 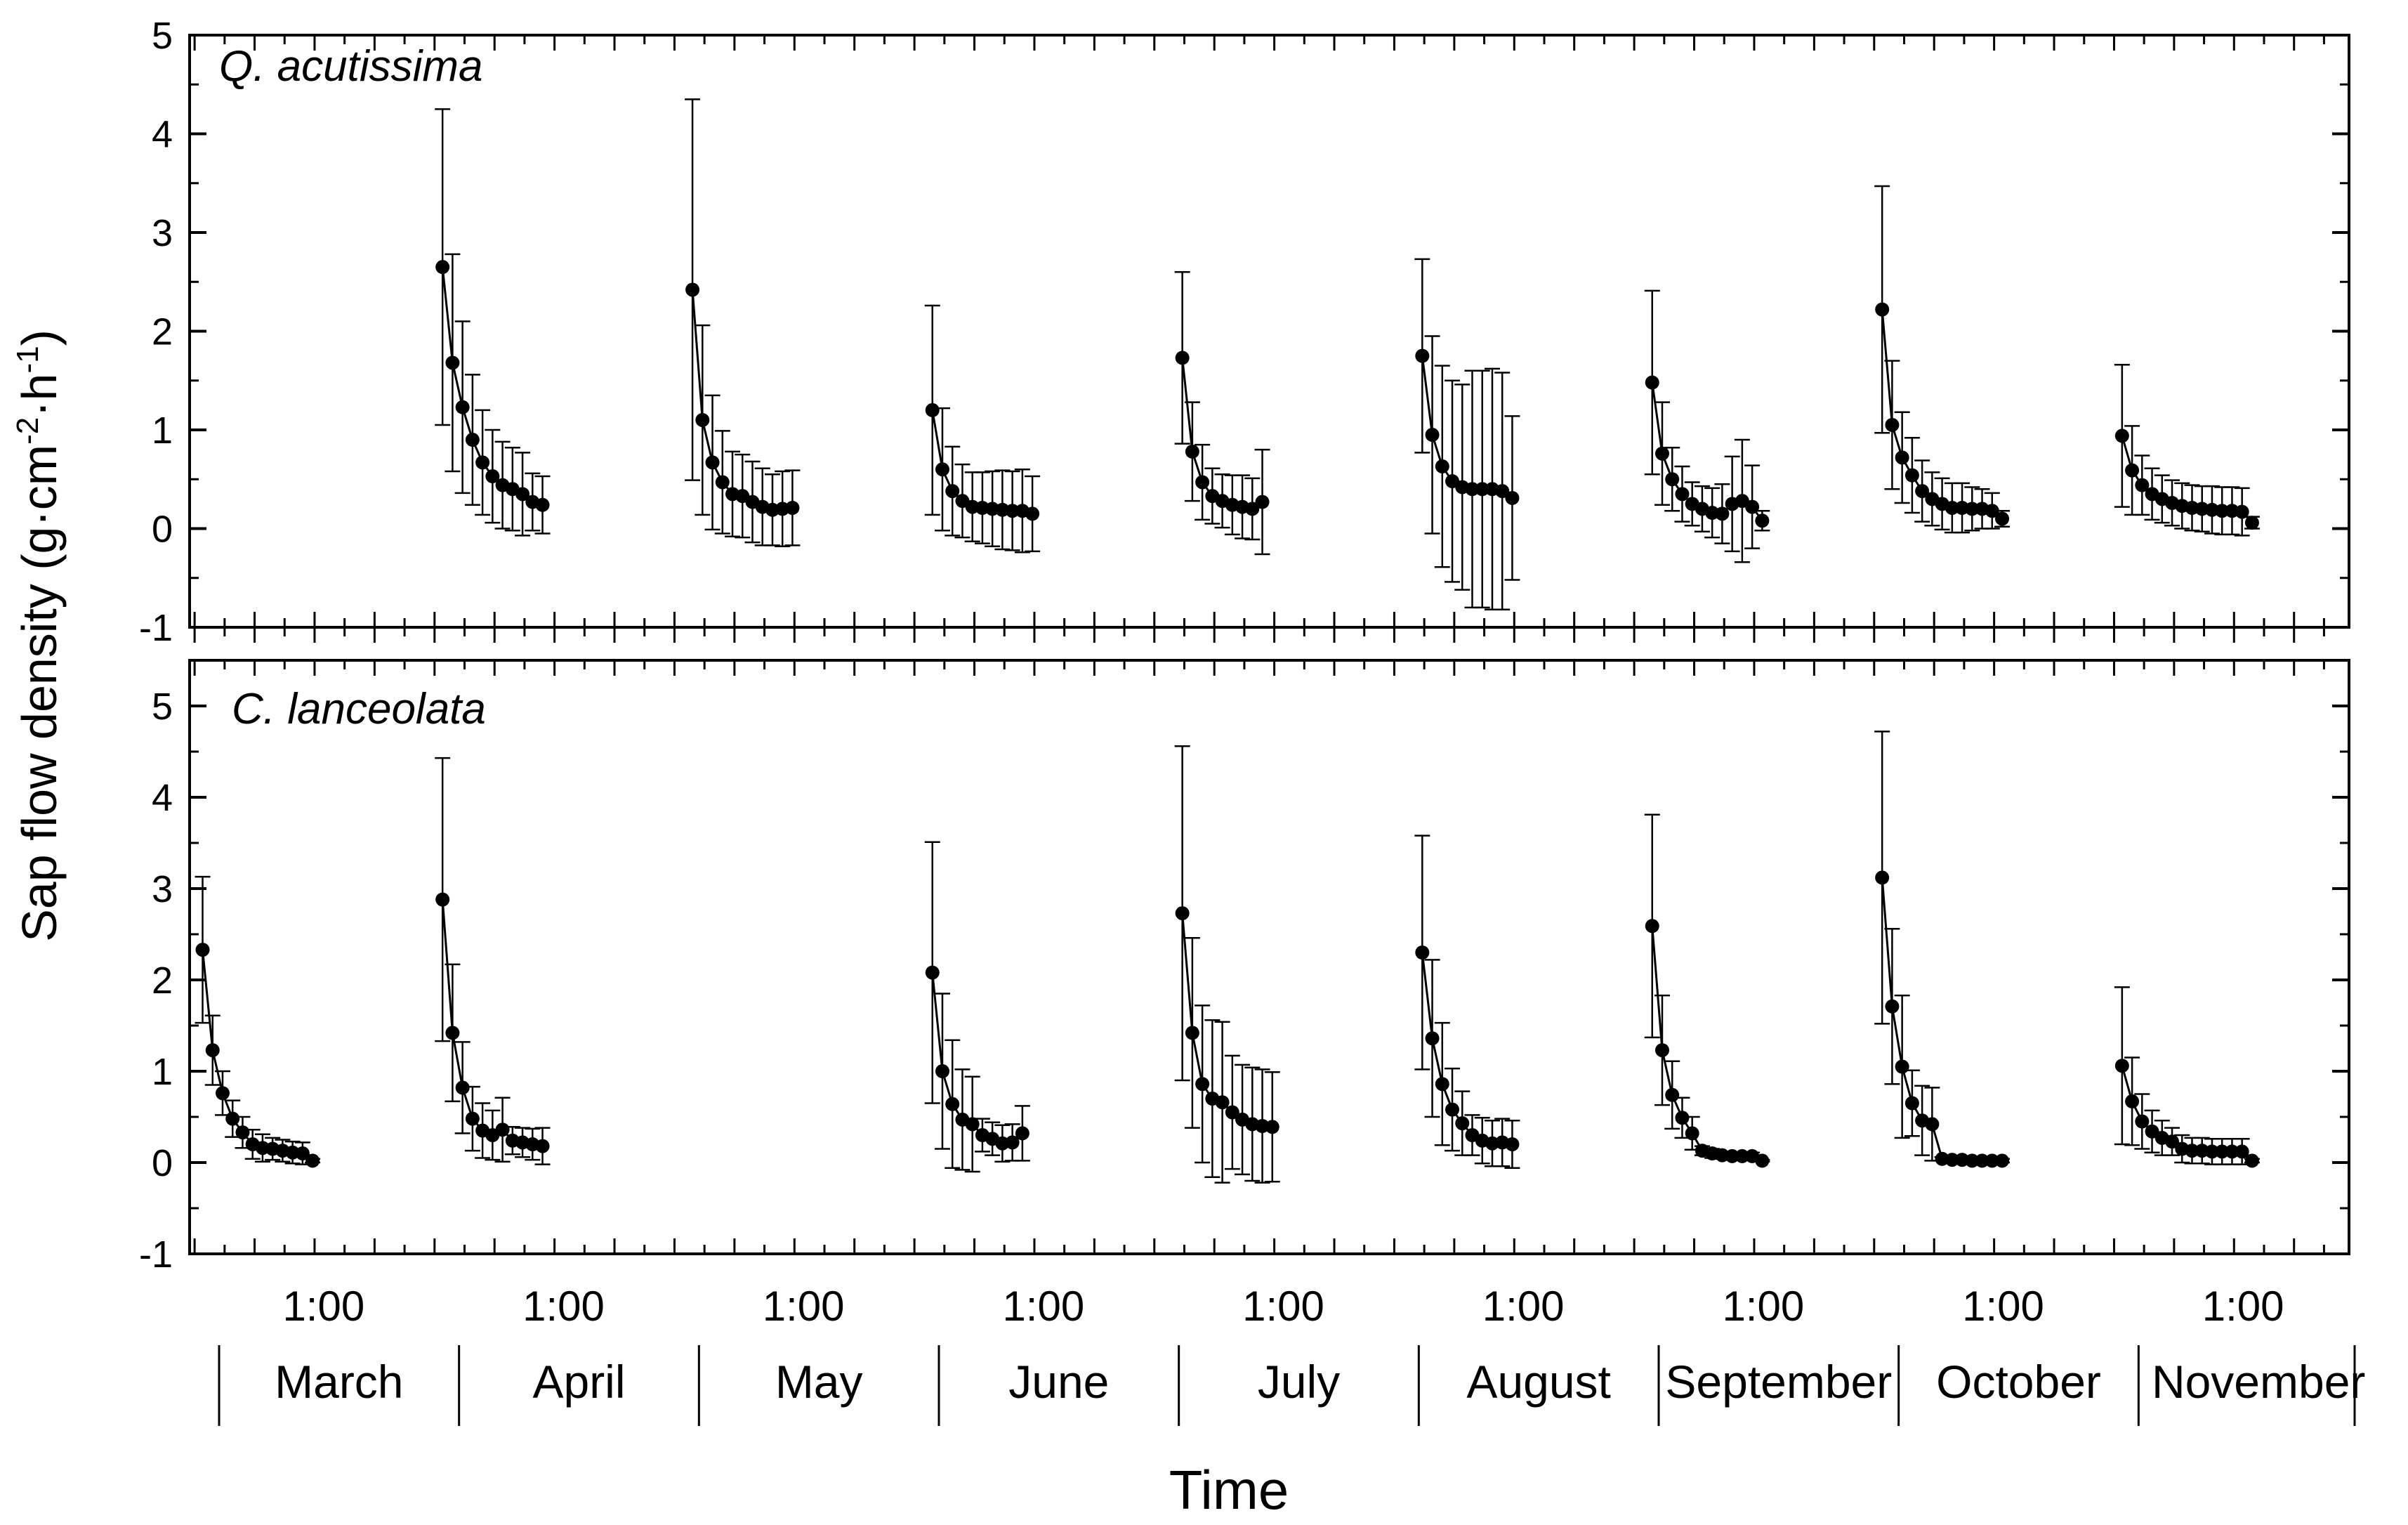 What do you see at coordinates (819, 1382) in the screenshot?
I see `month-label: May` at bounding box center [819, 1382].